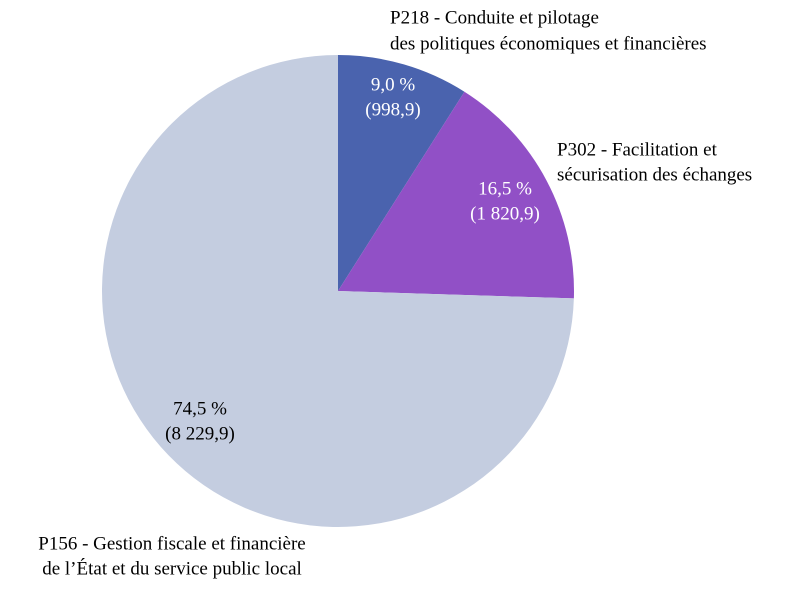 The height and width of the screenshot is (594, 809). What do you see at coordinates (637, 149) in the screenshot?
I see `category-label: P302 - Facilitation et` at bounding box center [637, 149].